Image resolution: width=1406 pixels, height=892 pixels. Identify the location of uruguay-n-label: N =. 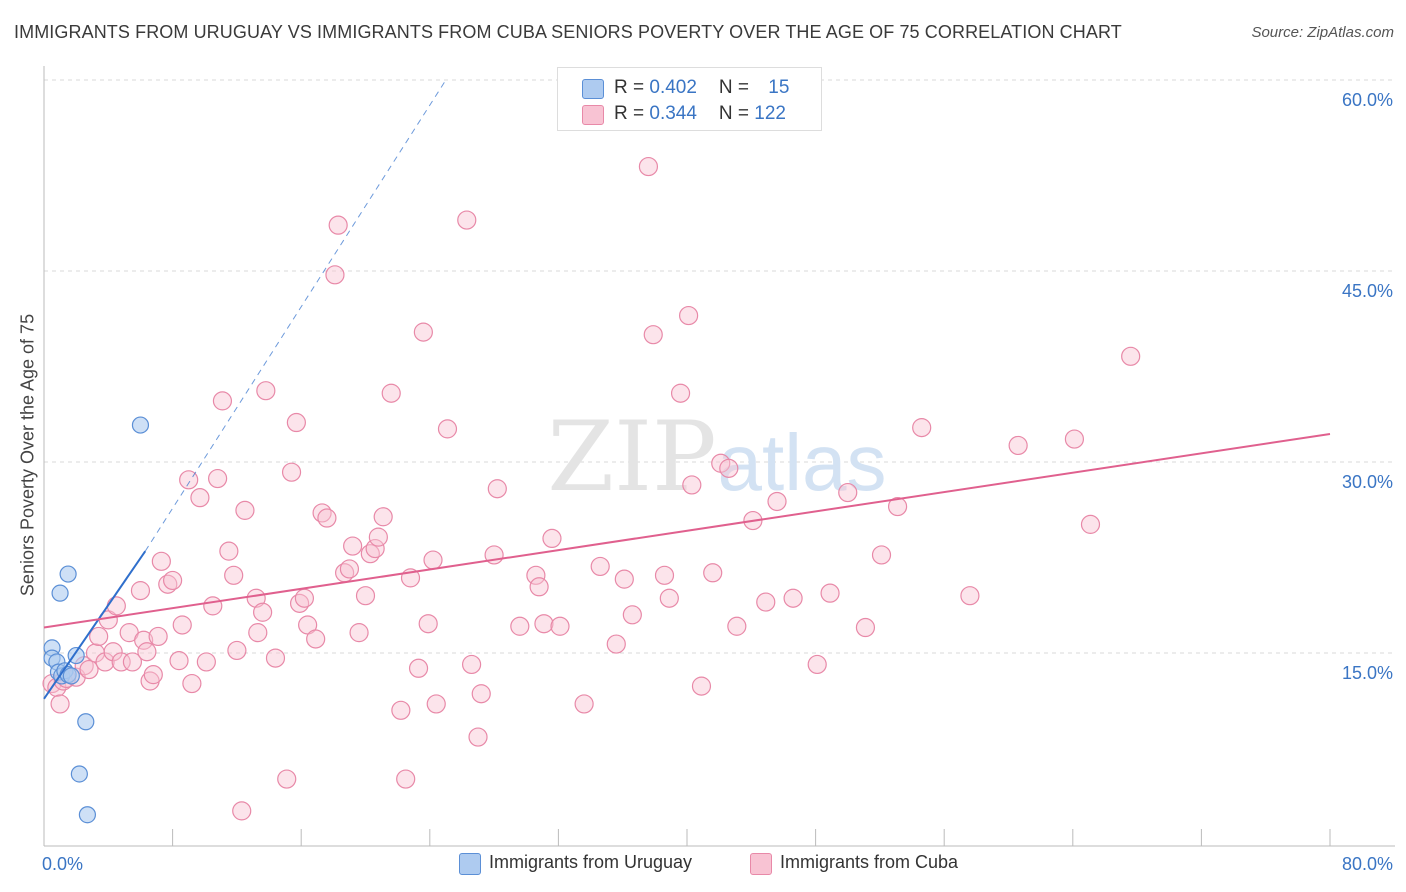
(736, 87).